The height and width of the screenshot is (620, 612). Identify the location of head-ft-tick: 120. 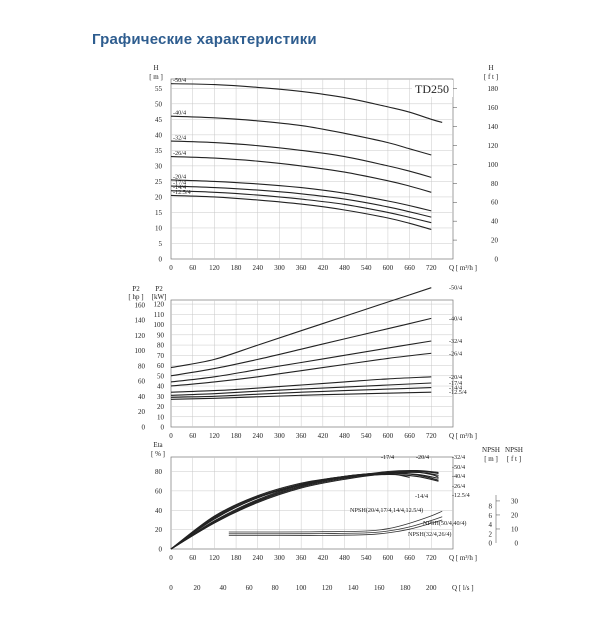
(493, 146).